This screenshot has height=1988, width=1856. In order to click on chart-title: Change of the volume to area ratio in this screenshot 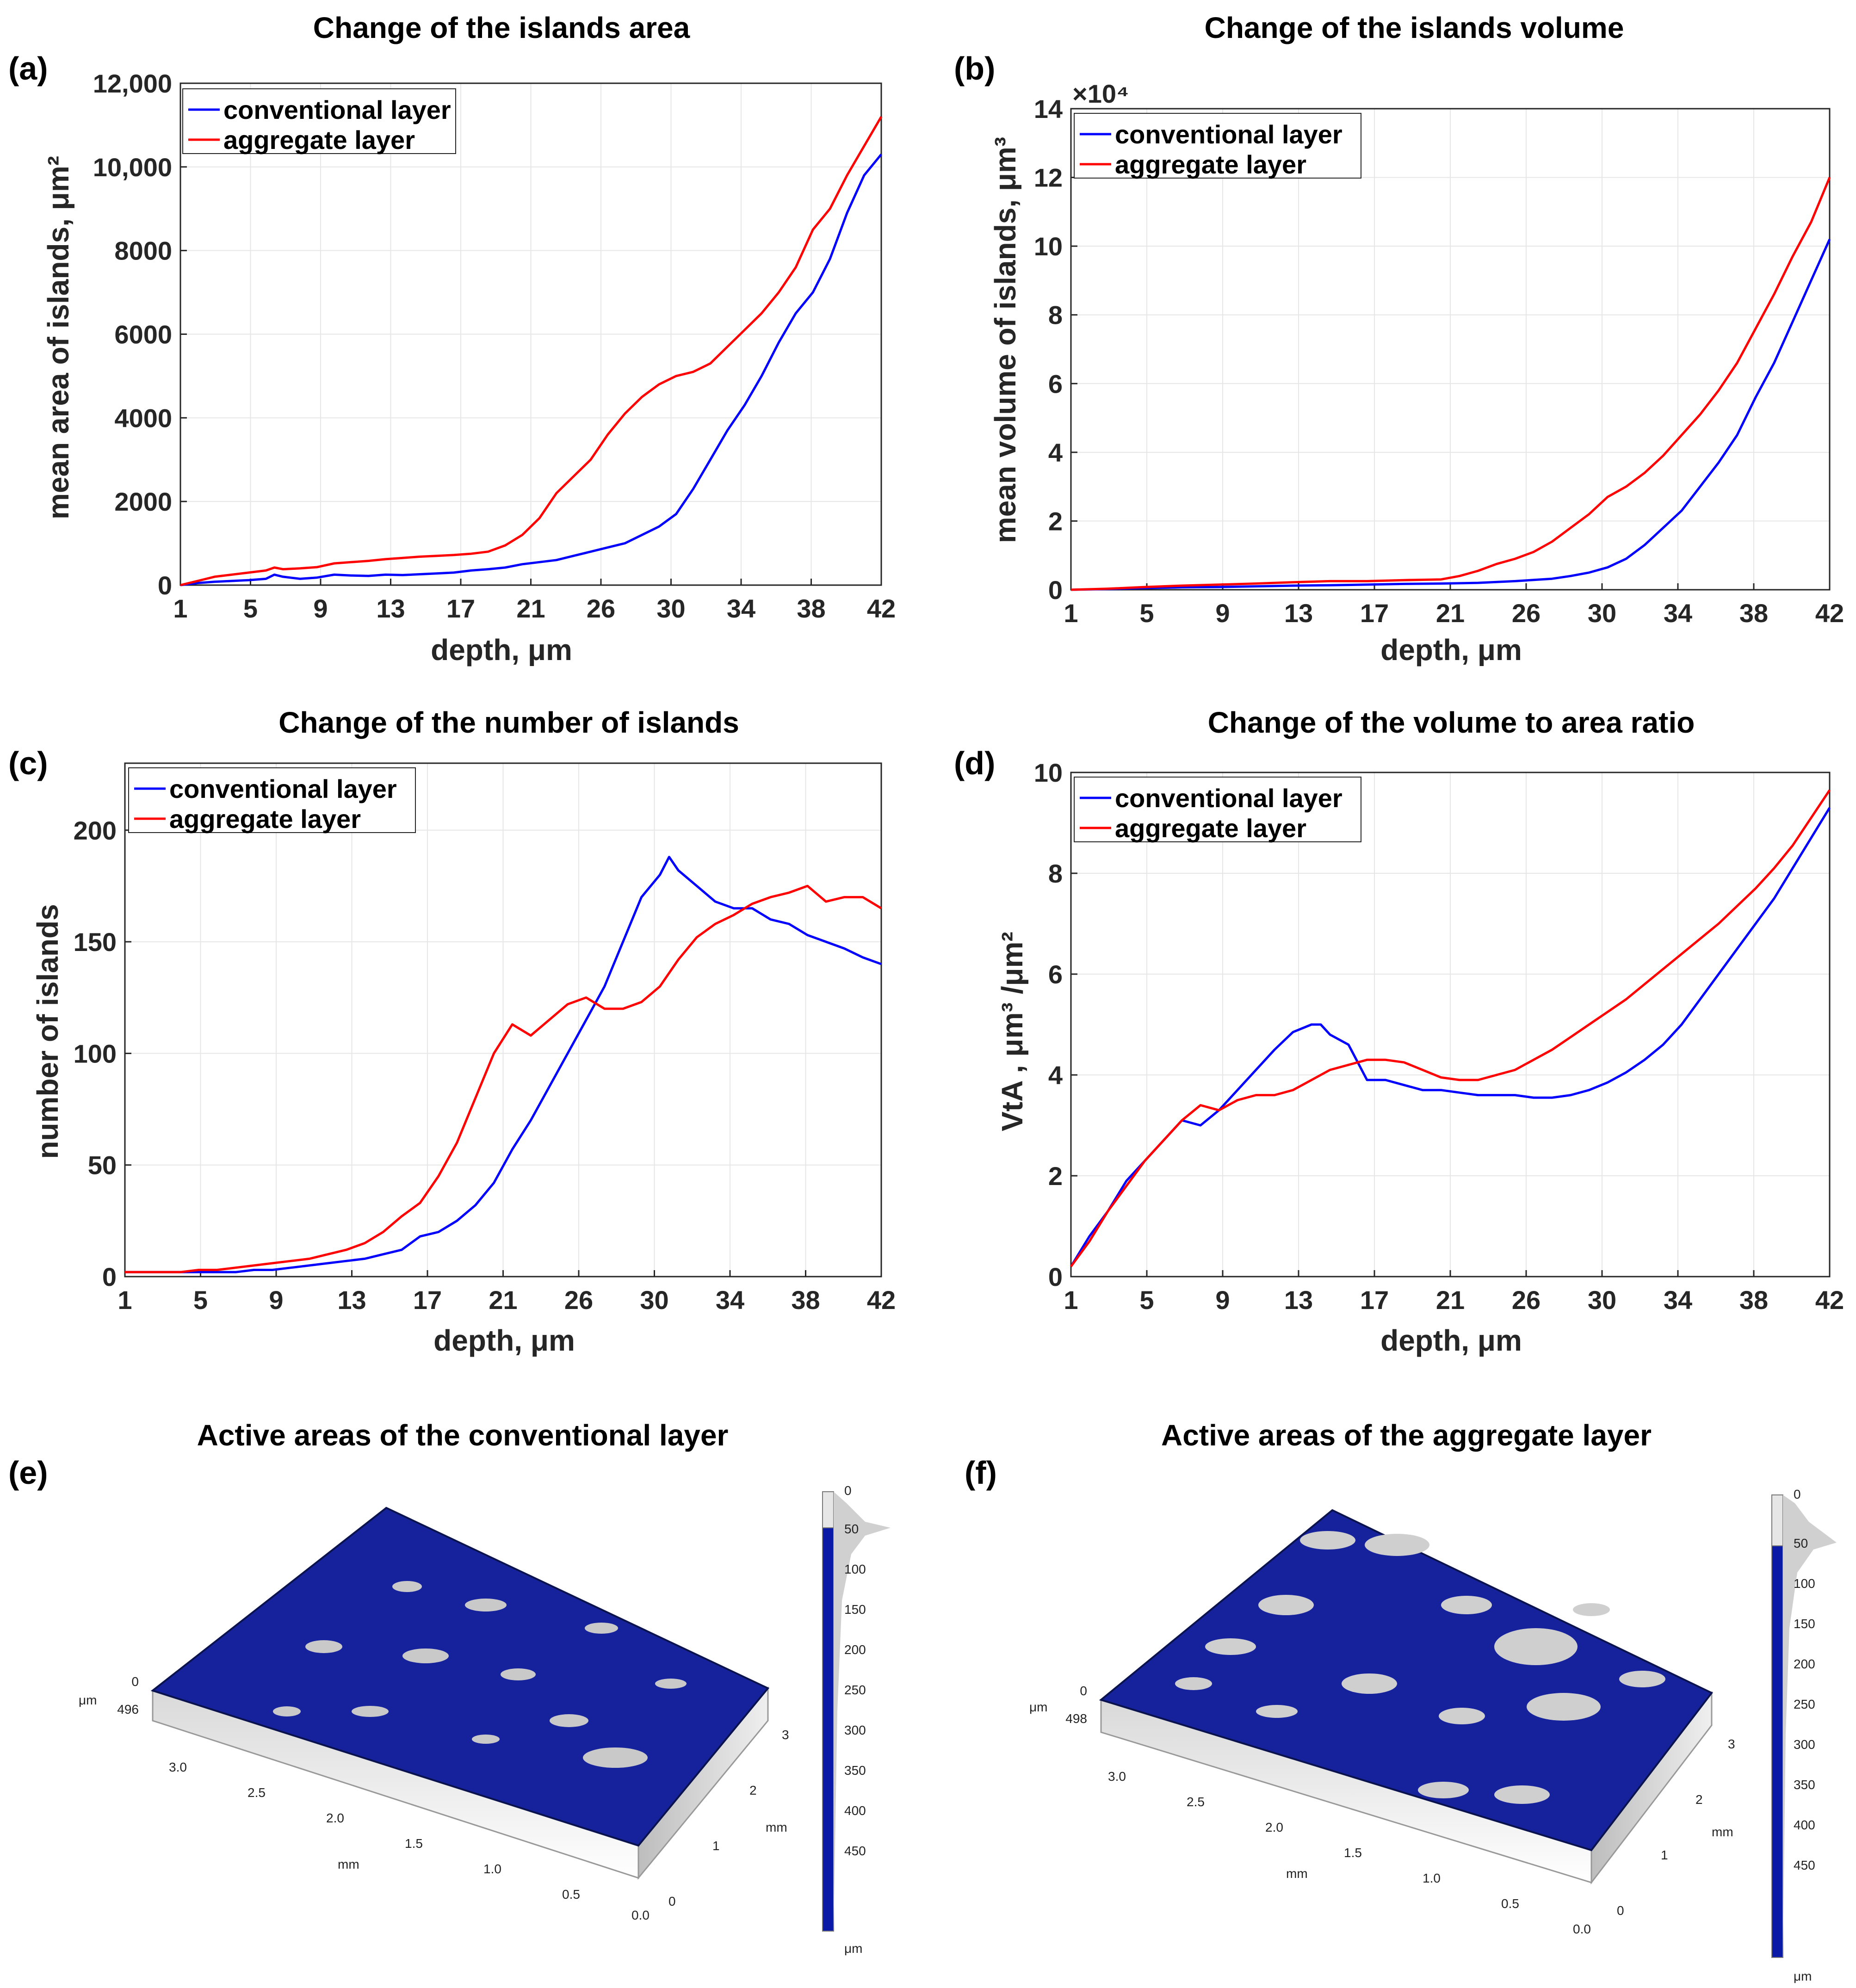, I will do `click(1451, 722)`.